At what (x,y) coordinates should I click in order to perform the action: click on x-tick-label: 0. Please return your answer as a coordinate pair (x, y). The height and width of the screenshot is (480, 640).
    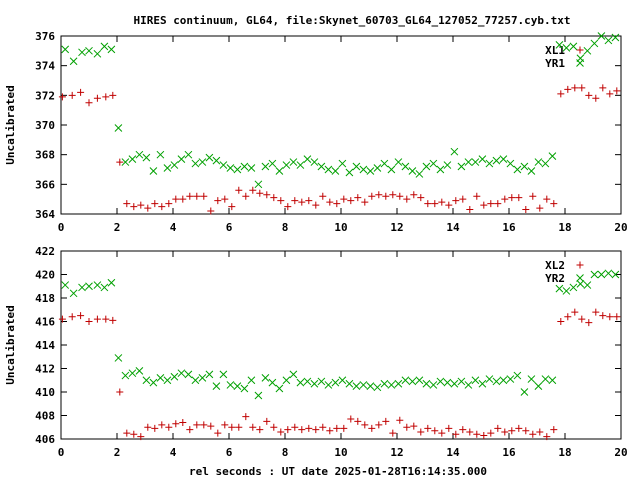
    Looking at the image, I should click on (61, 452).